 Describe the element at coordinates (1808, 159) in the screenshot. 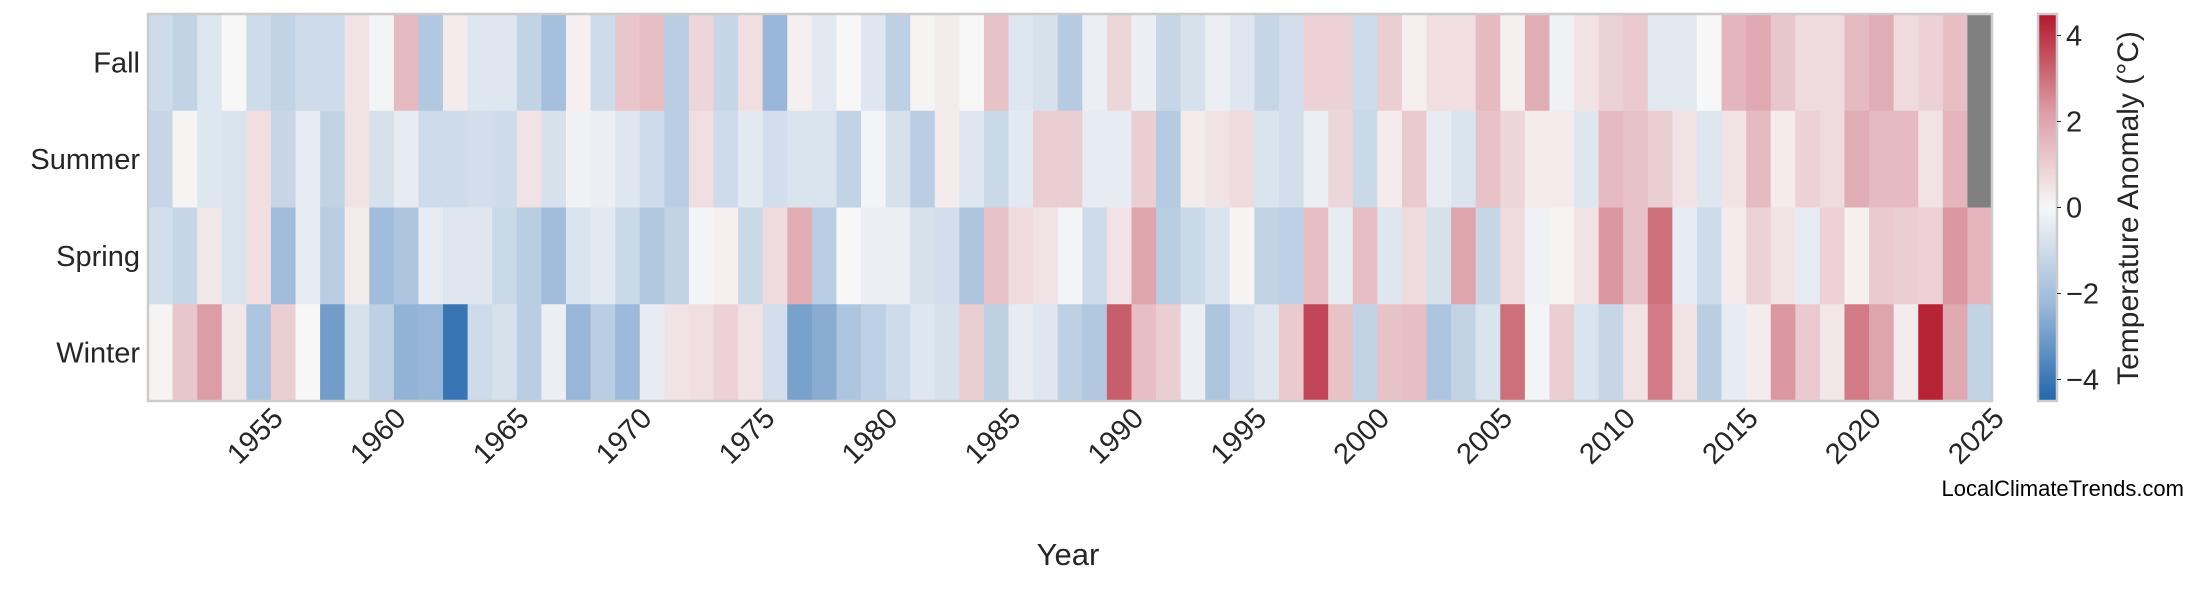

I see `heatmap-cell-summer-2018` at that location.